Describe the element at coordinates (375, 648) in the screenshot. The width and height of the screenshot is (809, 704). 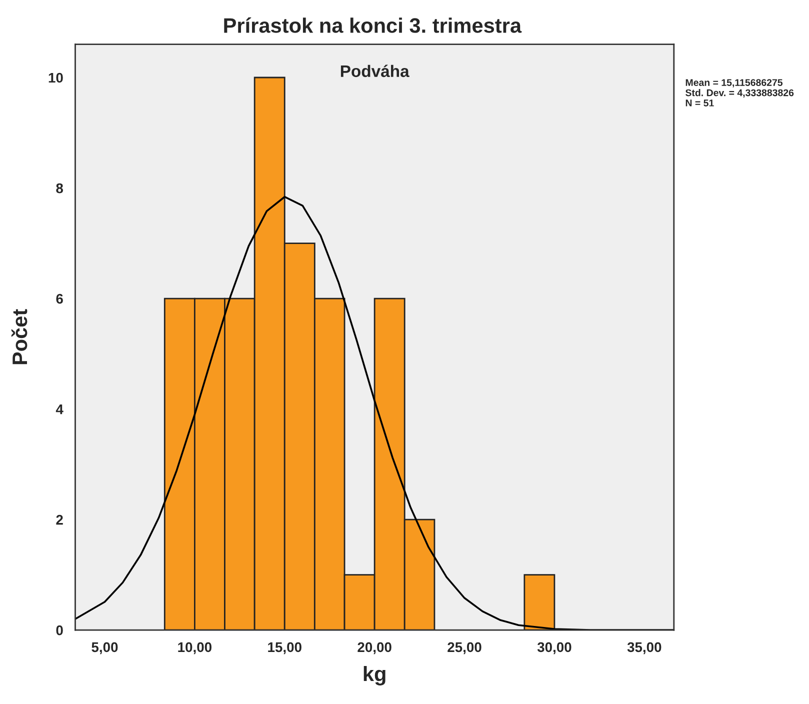
I see `x-tick-label: 20,00` at that location.